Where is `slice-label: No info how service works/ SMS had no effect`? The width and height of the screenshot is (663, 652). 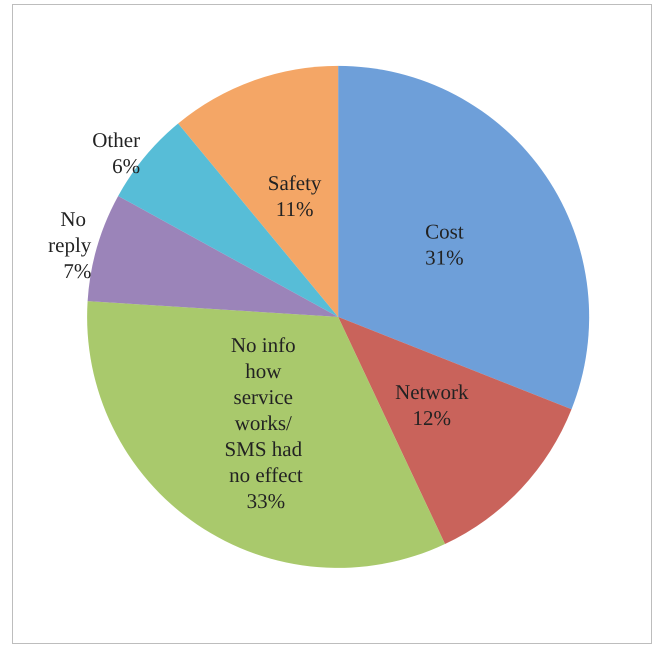
slice-label: No info how service works/ SMS had no effect is located at coordinates (266, 410).